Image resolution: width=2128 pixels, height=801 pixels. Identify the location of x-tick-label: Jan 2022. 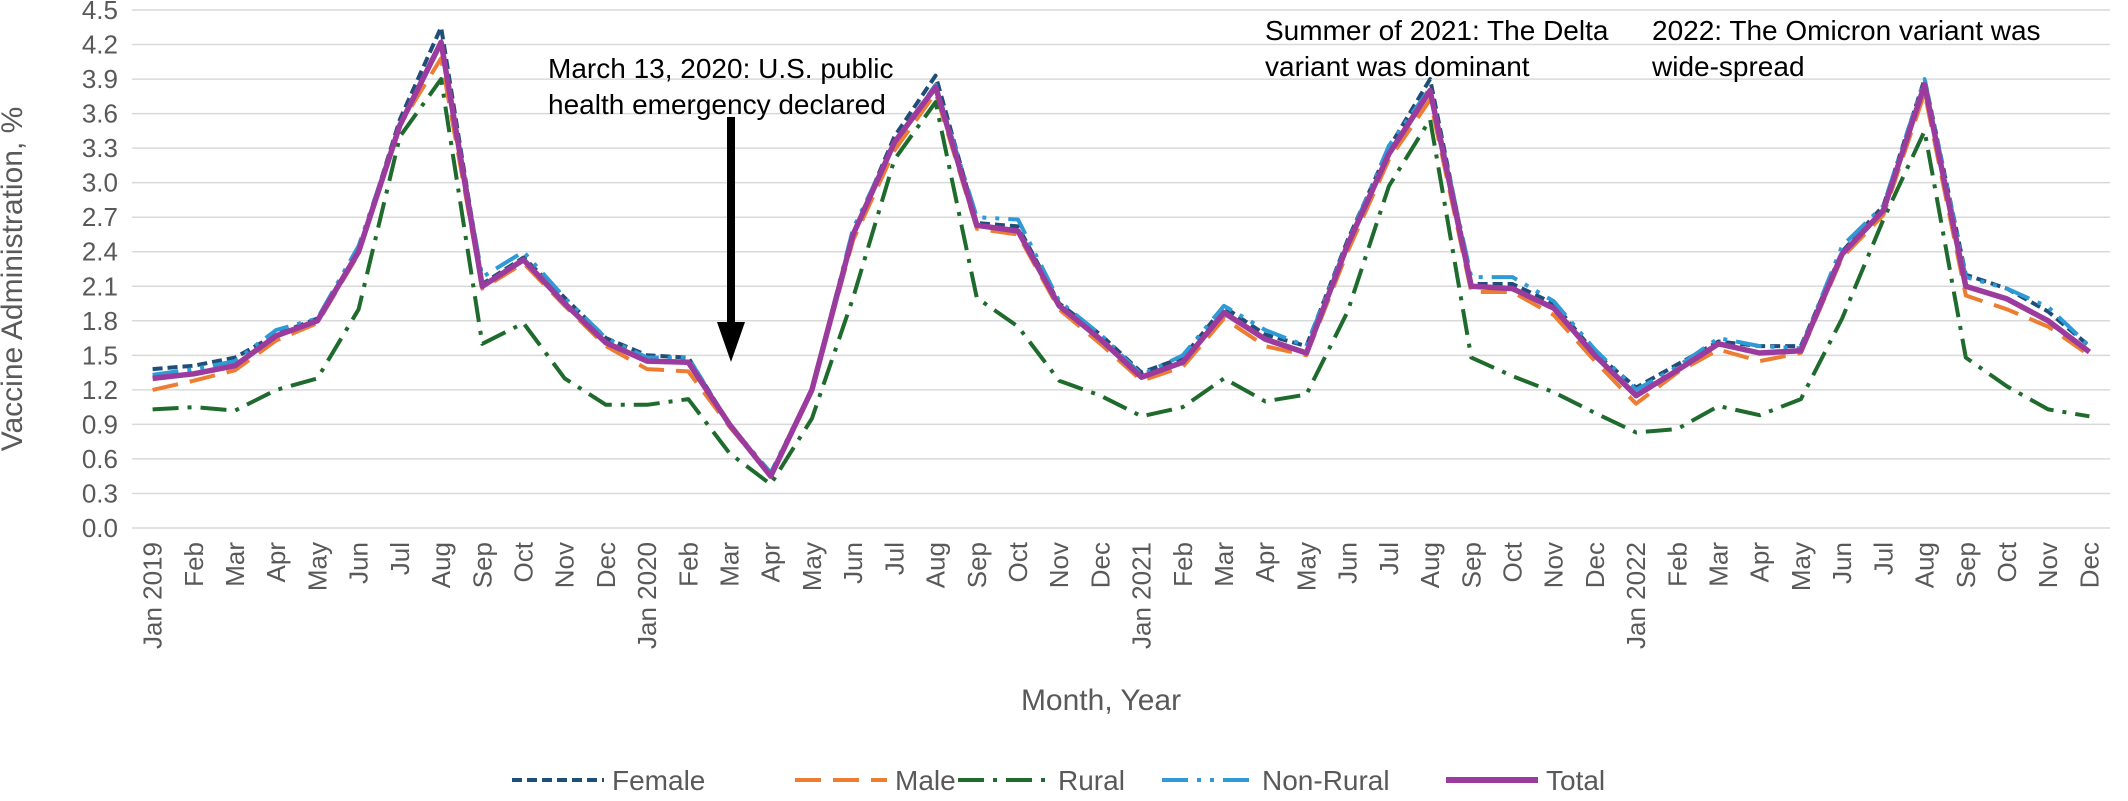
(1636, 595).